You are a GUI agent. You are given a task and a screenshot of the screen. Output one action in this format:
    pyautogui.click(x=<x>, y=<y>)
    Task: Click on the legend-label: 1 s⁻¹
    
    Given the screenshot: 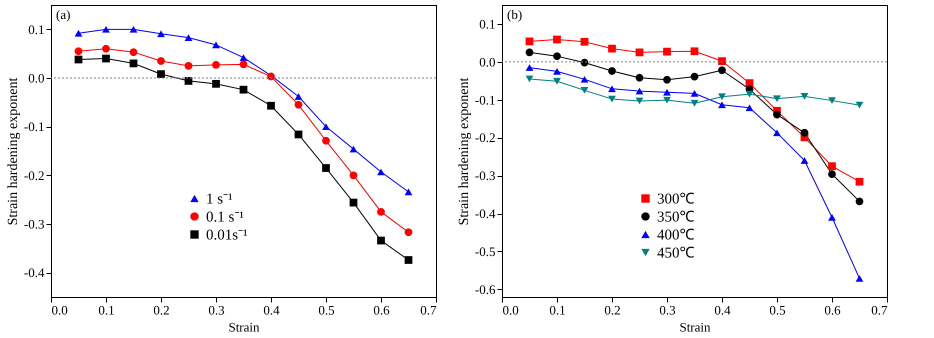 What is the action you would take?
    pyautogui.click(x=219, y=200)
    